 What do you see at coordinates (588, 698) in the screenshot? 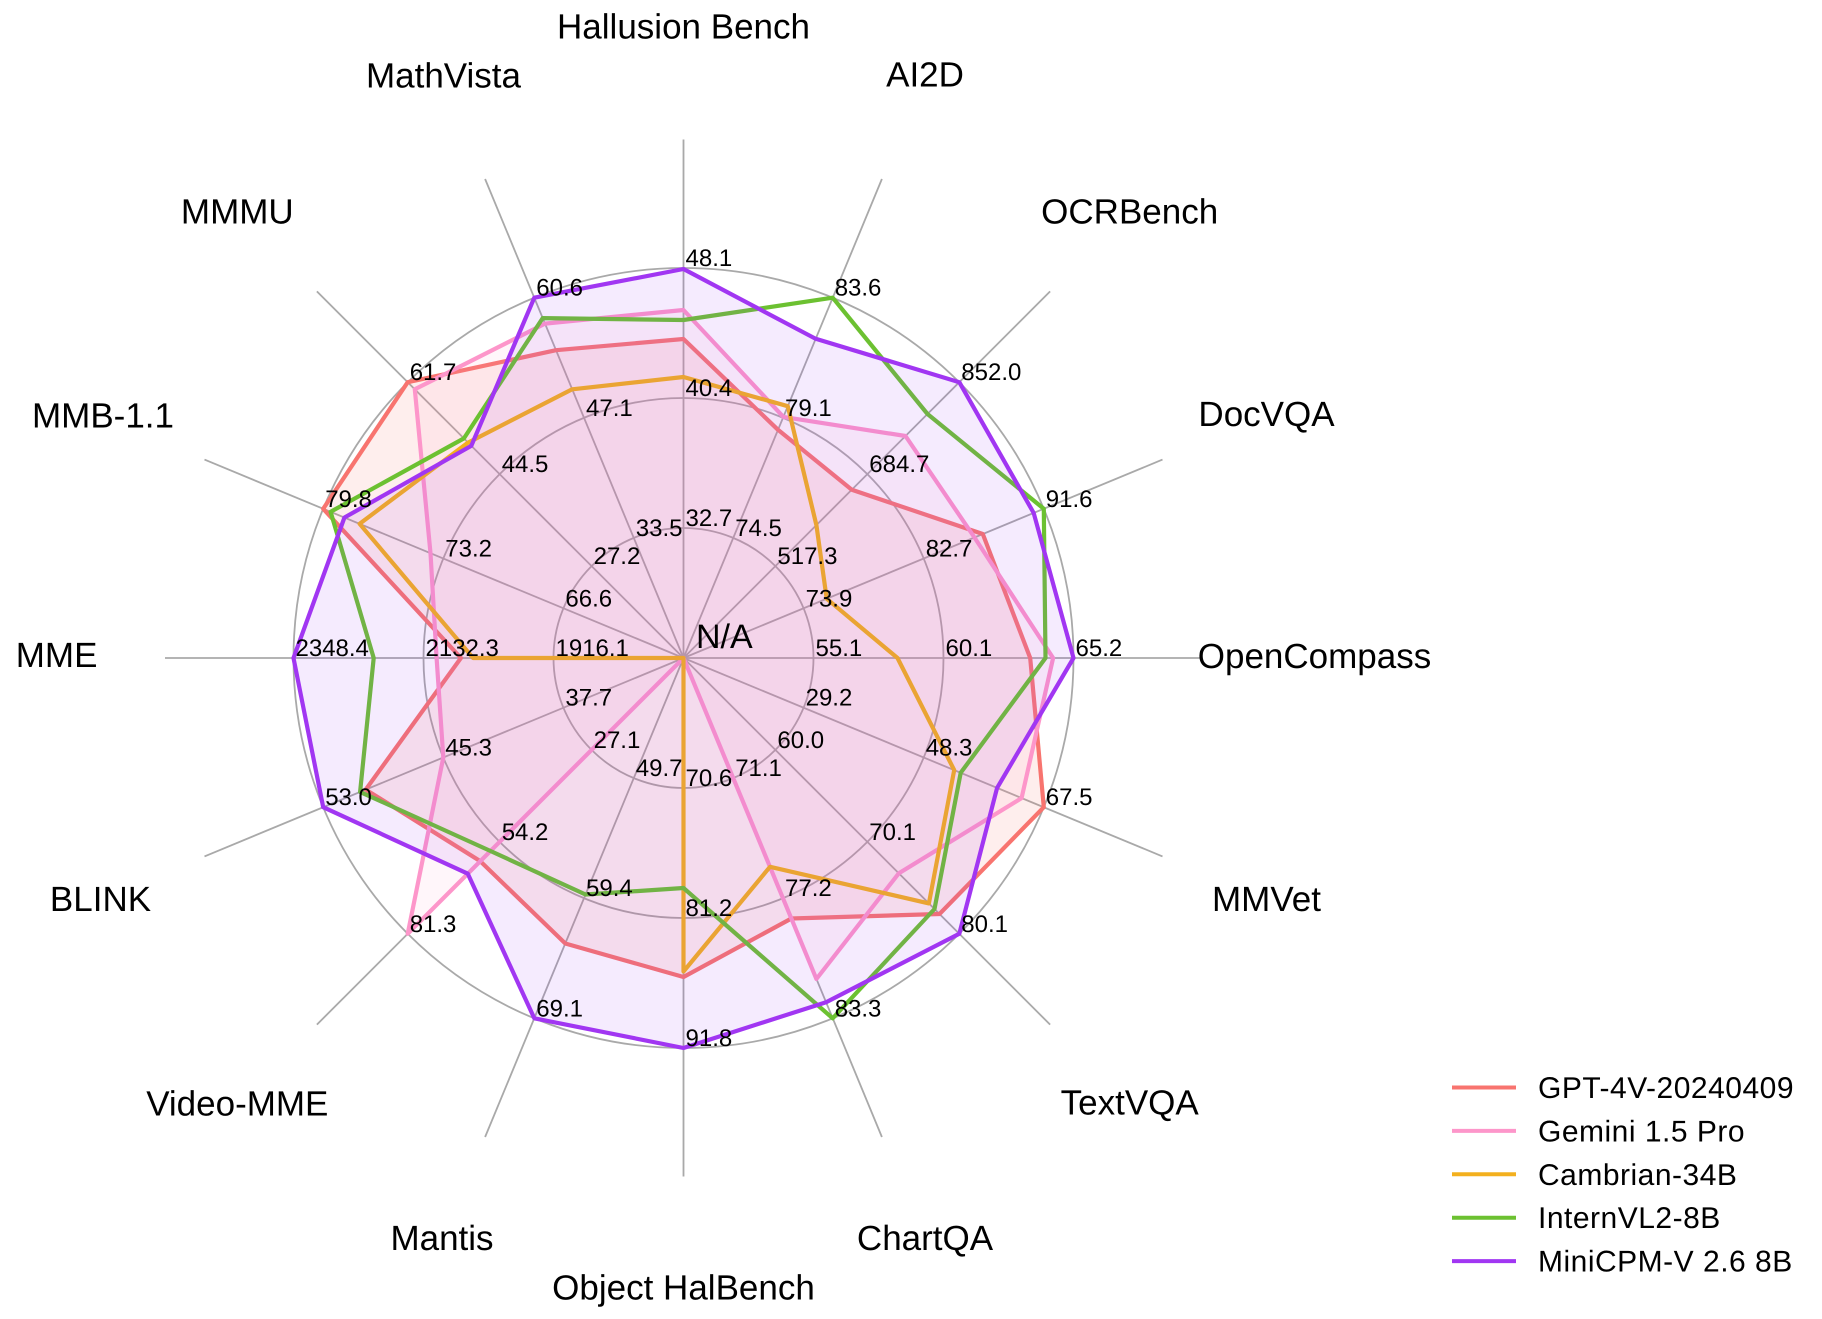
I see `svg-text: 37.7` at bounding box center [588, 698].